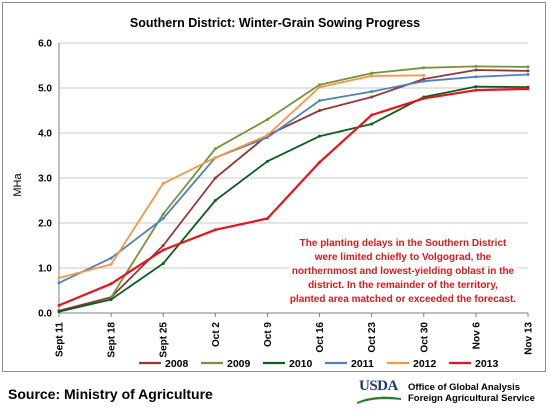  I want to click on usda-logo: USDA, so click(381, 393).